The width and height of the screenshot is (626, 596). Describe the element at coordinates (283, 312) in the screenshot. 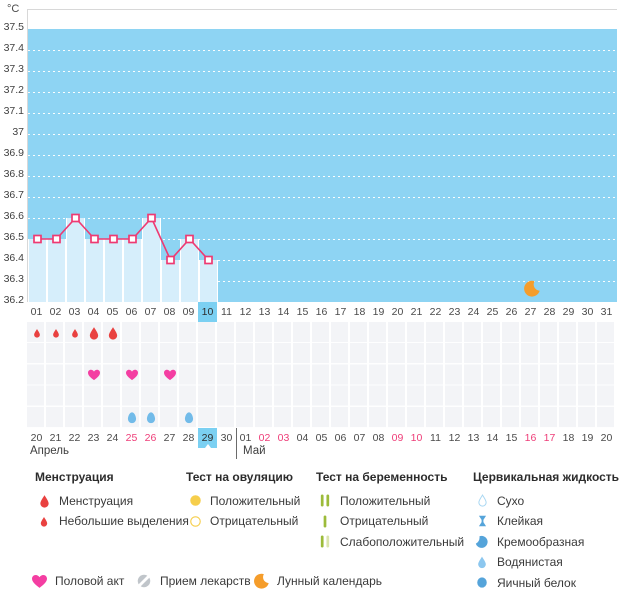

I see `cycle-day-cell: 14` at that location.